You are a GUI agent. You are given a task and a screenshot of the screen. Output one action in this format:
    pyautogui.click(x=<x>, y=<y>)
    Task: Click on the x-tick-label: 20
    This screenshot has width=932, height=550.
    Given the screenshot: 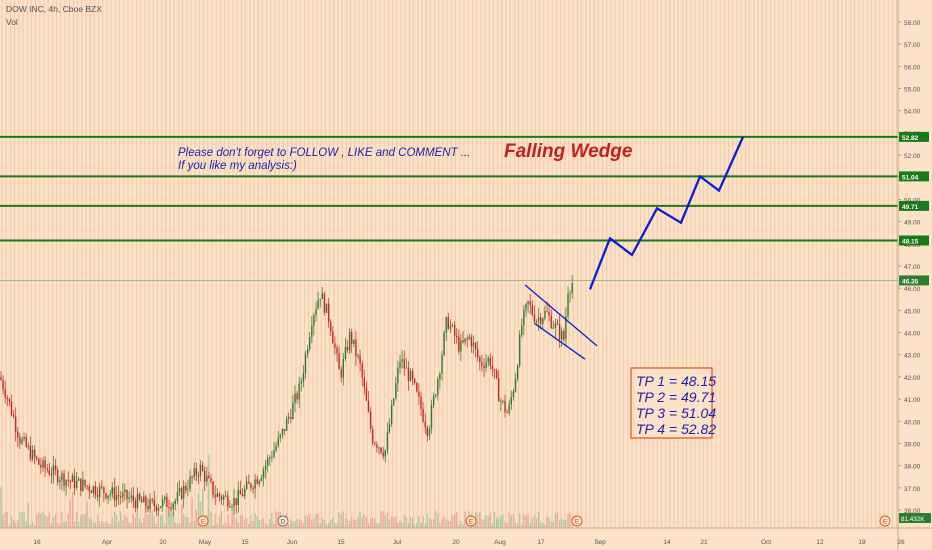 What is the action you would take?
    pyautogui.click(x=163, y=542)
    